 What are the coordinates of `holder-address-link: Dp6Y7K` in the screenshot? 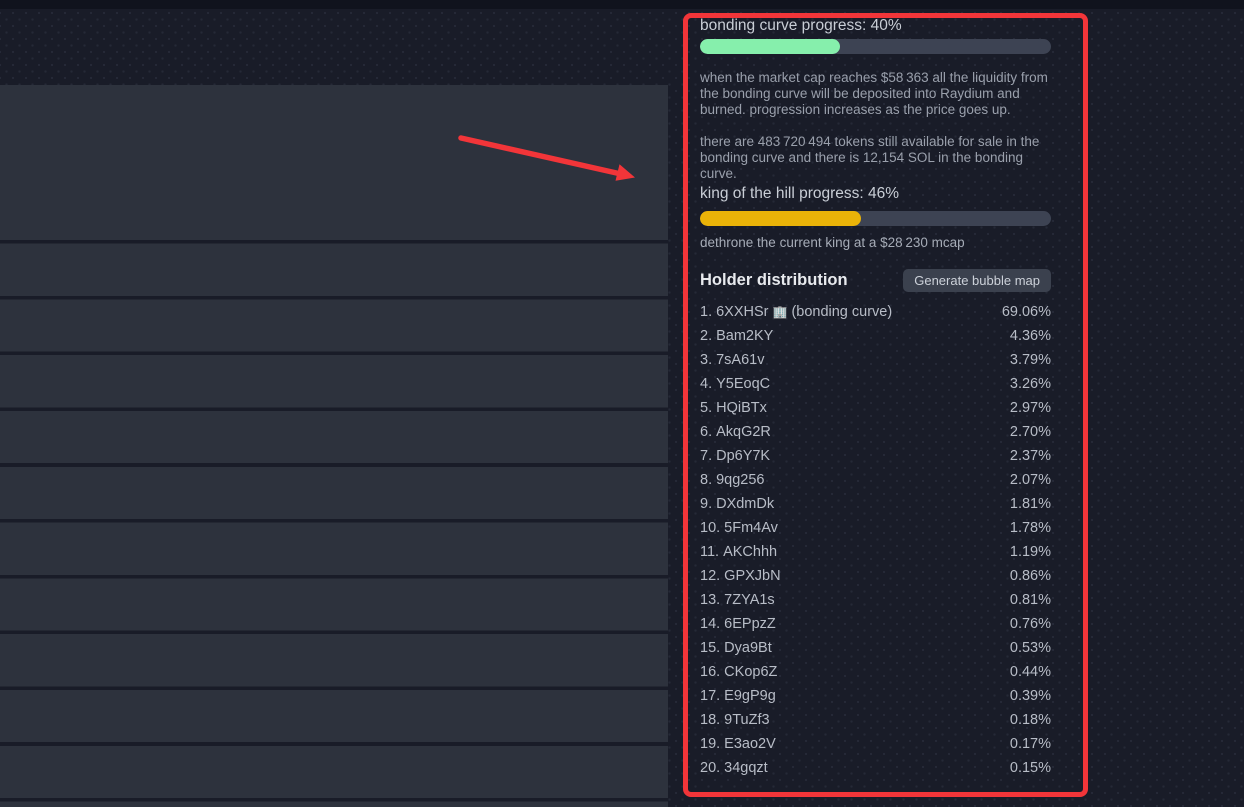 It's located at (743, 456).